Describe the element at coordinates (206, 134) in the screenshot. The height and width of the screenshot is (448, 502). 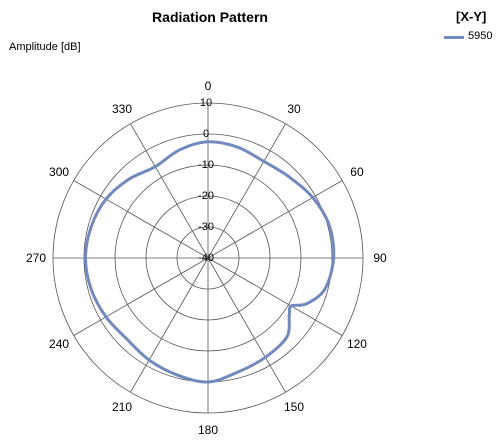
I see `radial-tick-label: 0` at that location.